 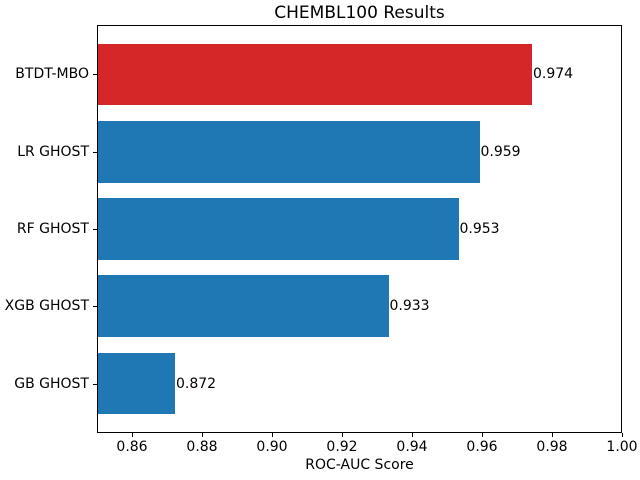 What do you see at coordinates (409, 306) in the screenshot?
I see `bar-value-label-xgb-ghost: 0.933` at bounding box center [409, 306].